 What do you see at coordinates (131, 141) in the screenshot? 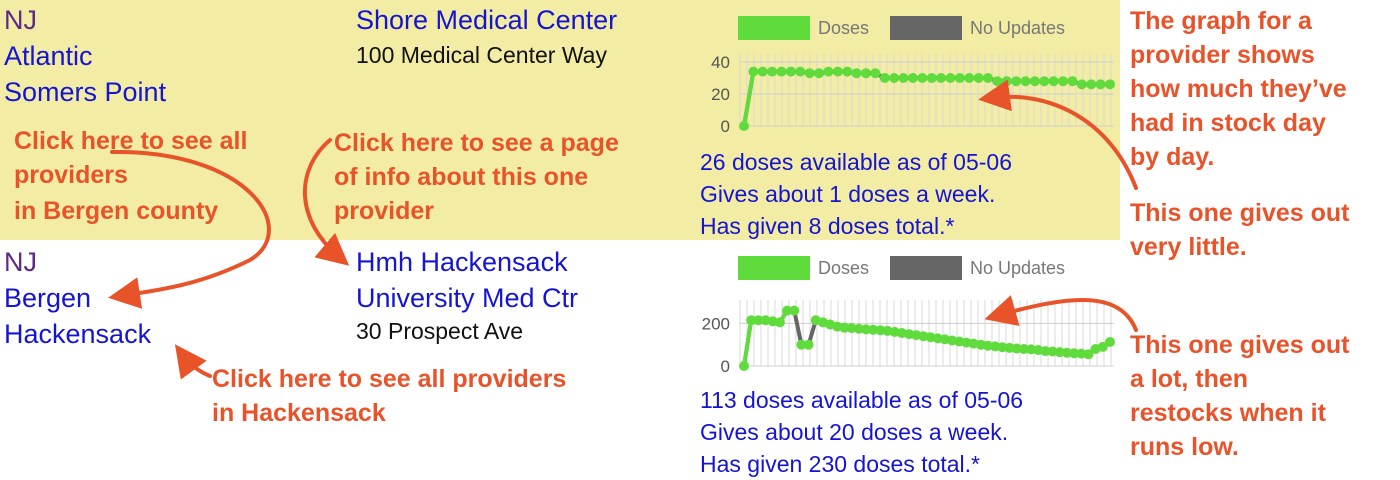
I see `county-annotation: Click here to see all` at bounding box center [131, 141].